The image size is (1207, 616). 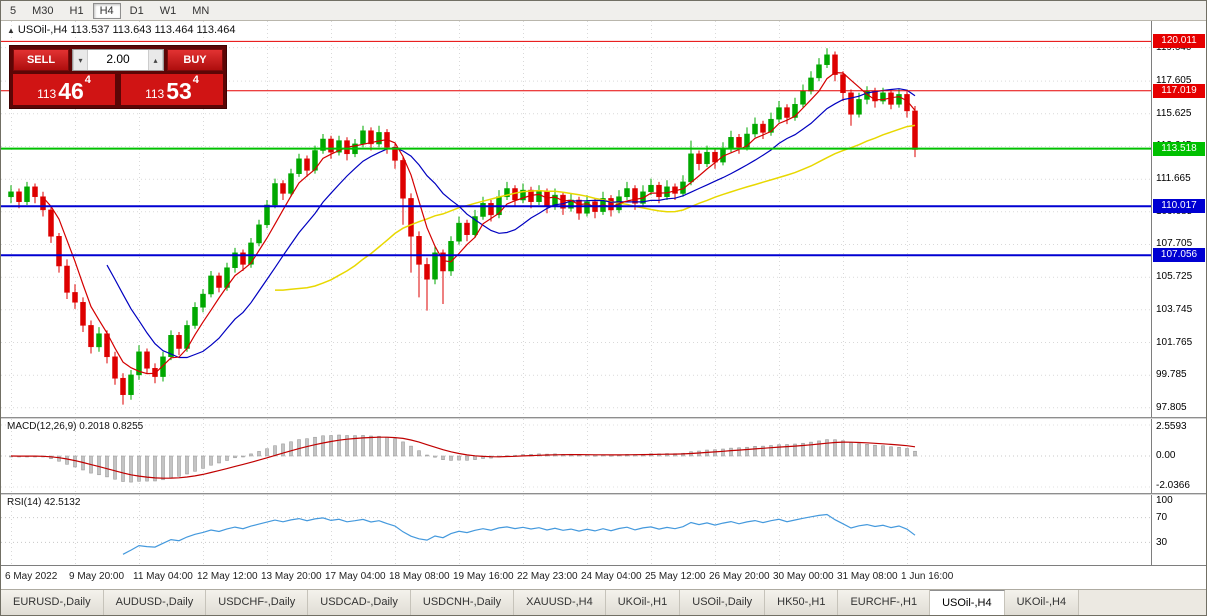 What do you see at coordinates (739, 576) in the screenshot?
I see `x-axis-label: 26 May 20:00` at bounding box center [739, 576].